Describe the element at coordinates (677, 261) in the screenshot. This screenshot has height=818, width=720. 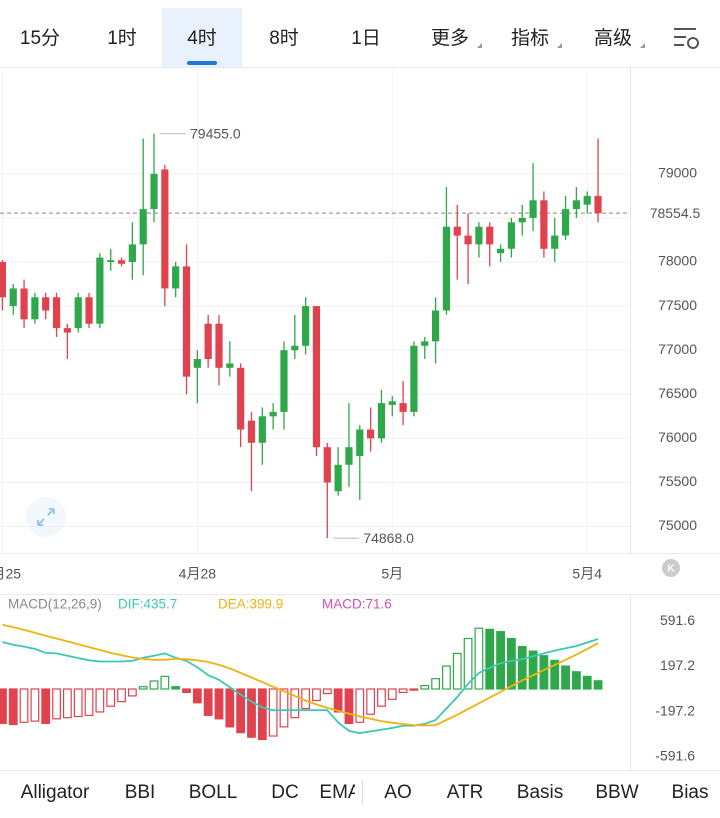
I see `y-tick-label: 78000` at that location.